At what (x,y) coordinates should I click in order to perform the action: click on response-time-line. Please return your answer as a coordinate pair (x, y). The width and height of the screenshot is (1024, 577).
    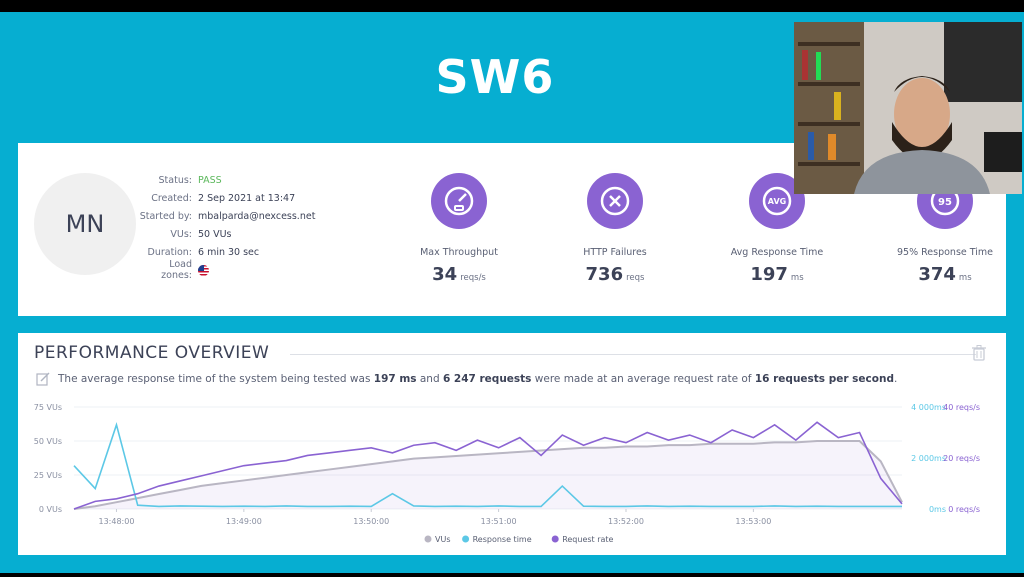
    Looking at the image, I should click on (487, 465).